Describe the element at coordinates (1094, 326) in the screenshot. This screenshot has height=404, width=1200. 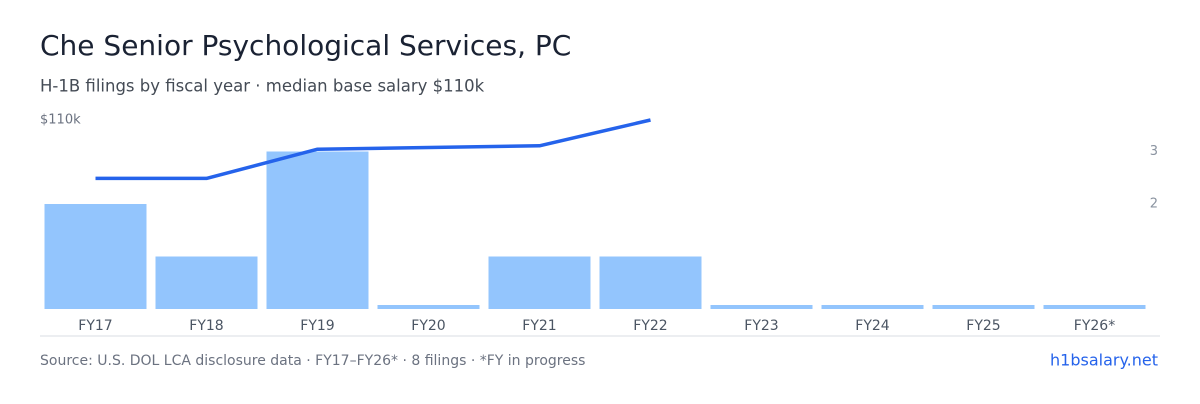
I see `x-tick-label: FY26*` at that location.